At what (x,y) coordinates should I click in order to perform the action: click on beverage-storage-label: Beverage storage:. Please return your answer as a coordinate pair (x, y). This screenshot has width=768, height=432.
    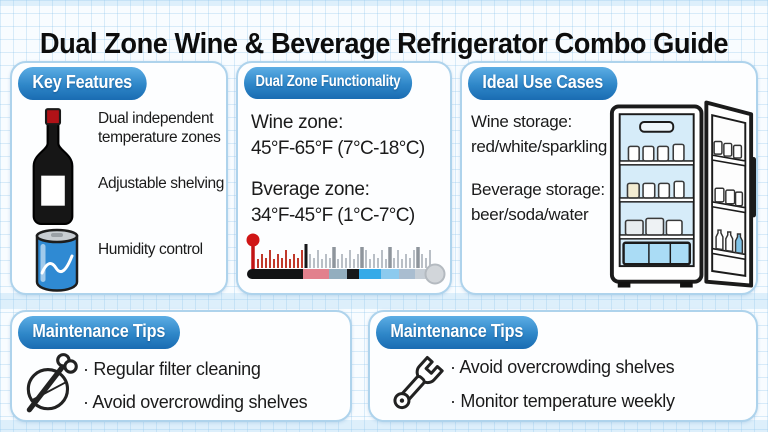
    Looking at the image, I should click on (538, 189).